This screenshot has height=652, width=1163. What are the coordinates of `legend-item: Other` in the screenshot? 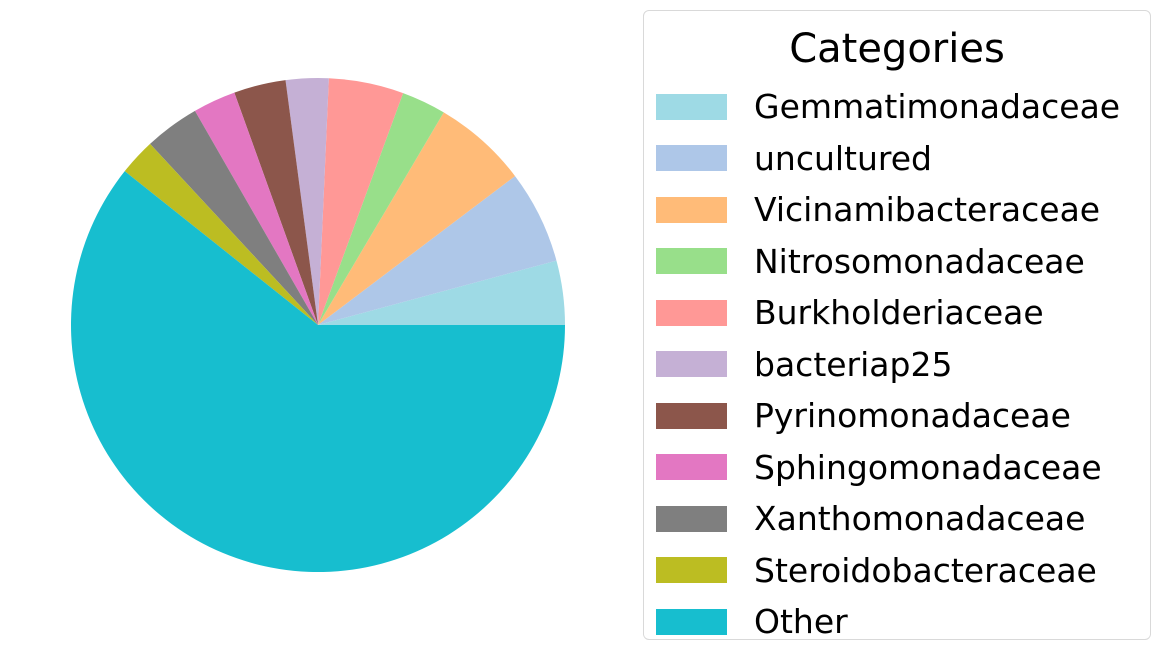 It's located at (888, 622).